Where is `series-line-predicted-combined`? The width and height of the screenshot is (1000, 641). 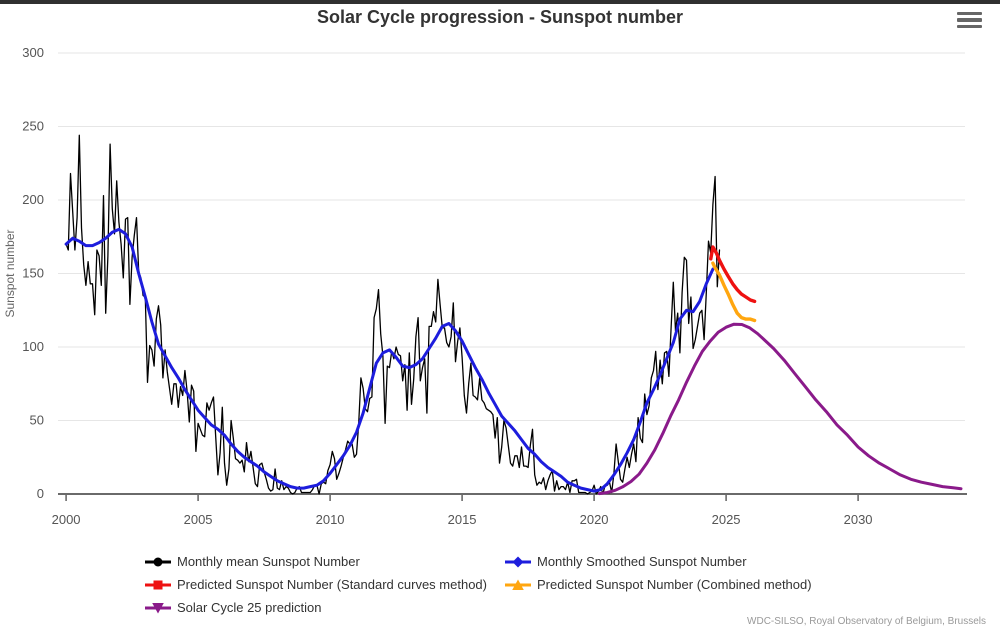 series-line-predicted-combined is located at coordinates (734, 292).